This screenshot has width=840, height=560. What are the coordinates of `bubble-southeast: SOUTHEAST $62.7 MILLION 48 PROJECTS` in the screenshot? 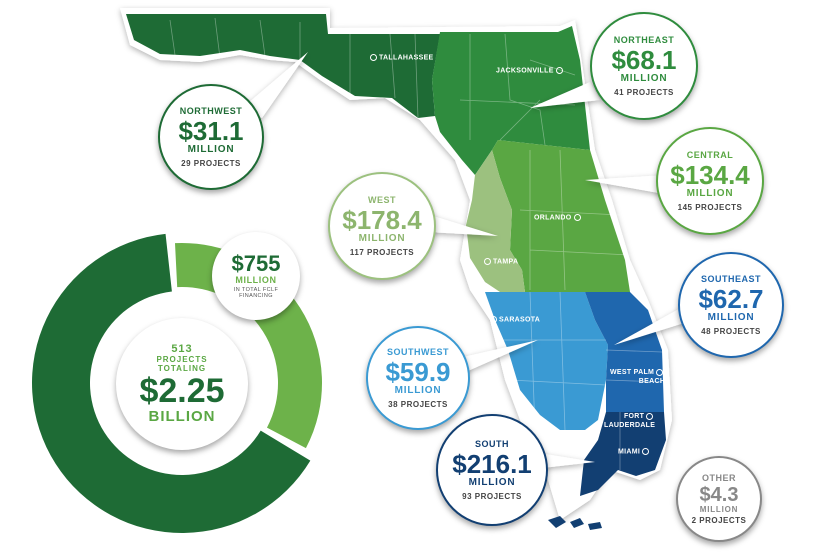 It's located at (731, 305).